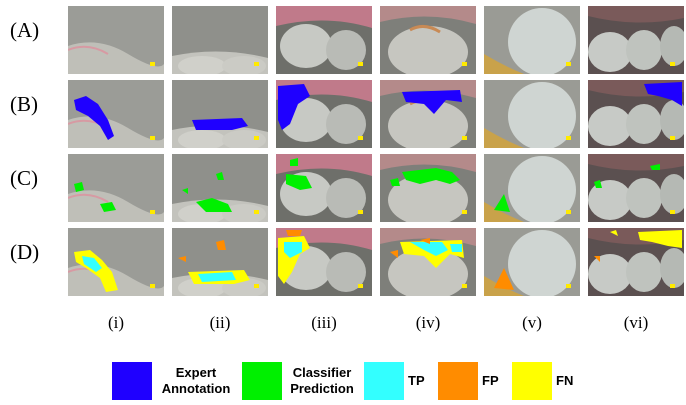  What do you see at coordinates (24, 104) in the screenshot?
I see `row-label-b: (B)` at bounding box center [24, 104].